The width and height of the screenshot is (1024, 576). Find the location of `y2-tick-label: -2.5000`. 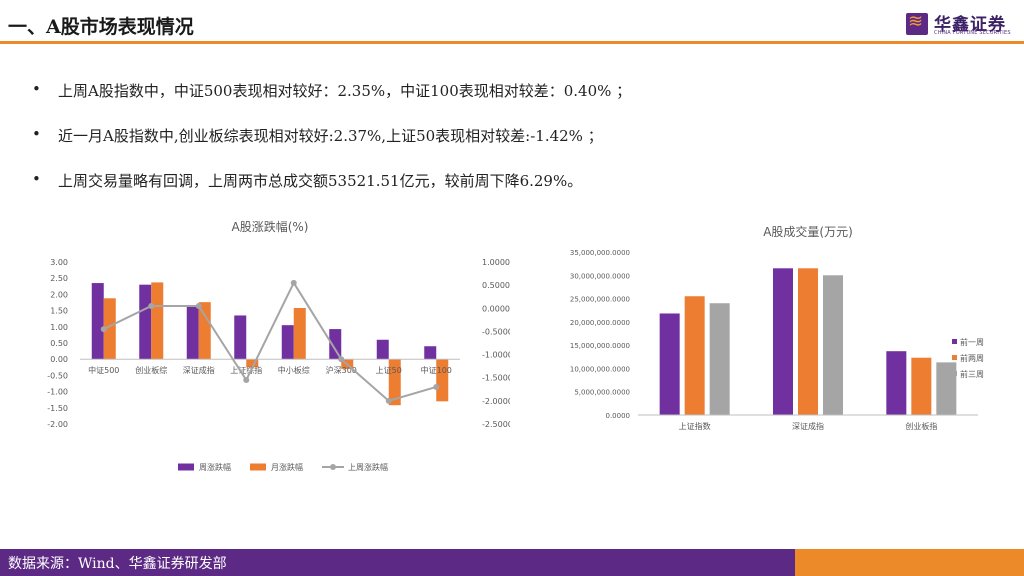

y2-tick-label: -2.5000 is located at coordinates (496, 424).